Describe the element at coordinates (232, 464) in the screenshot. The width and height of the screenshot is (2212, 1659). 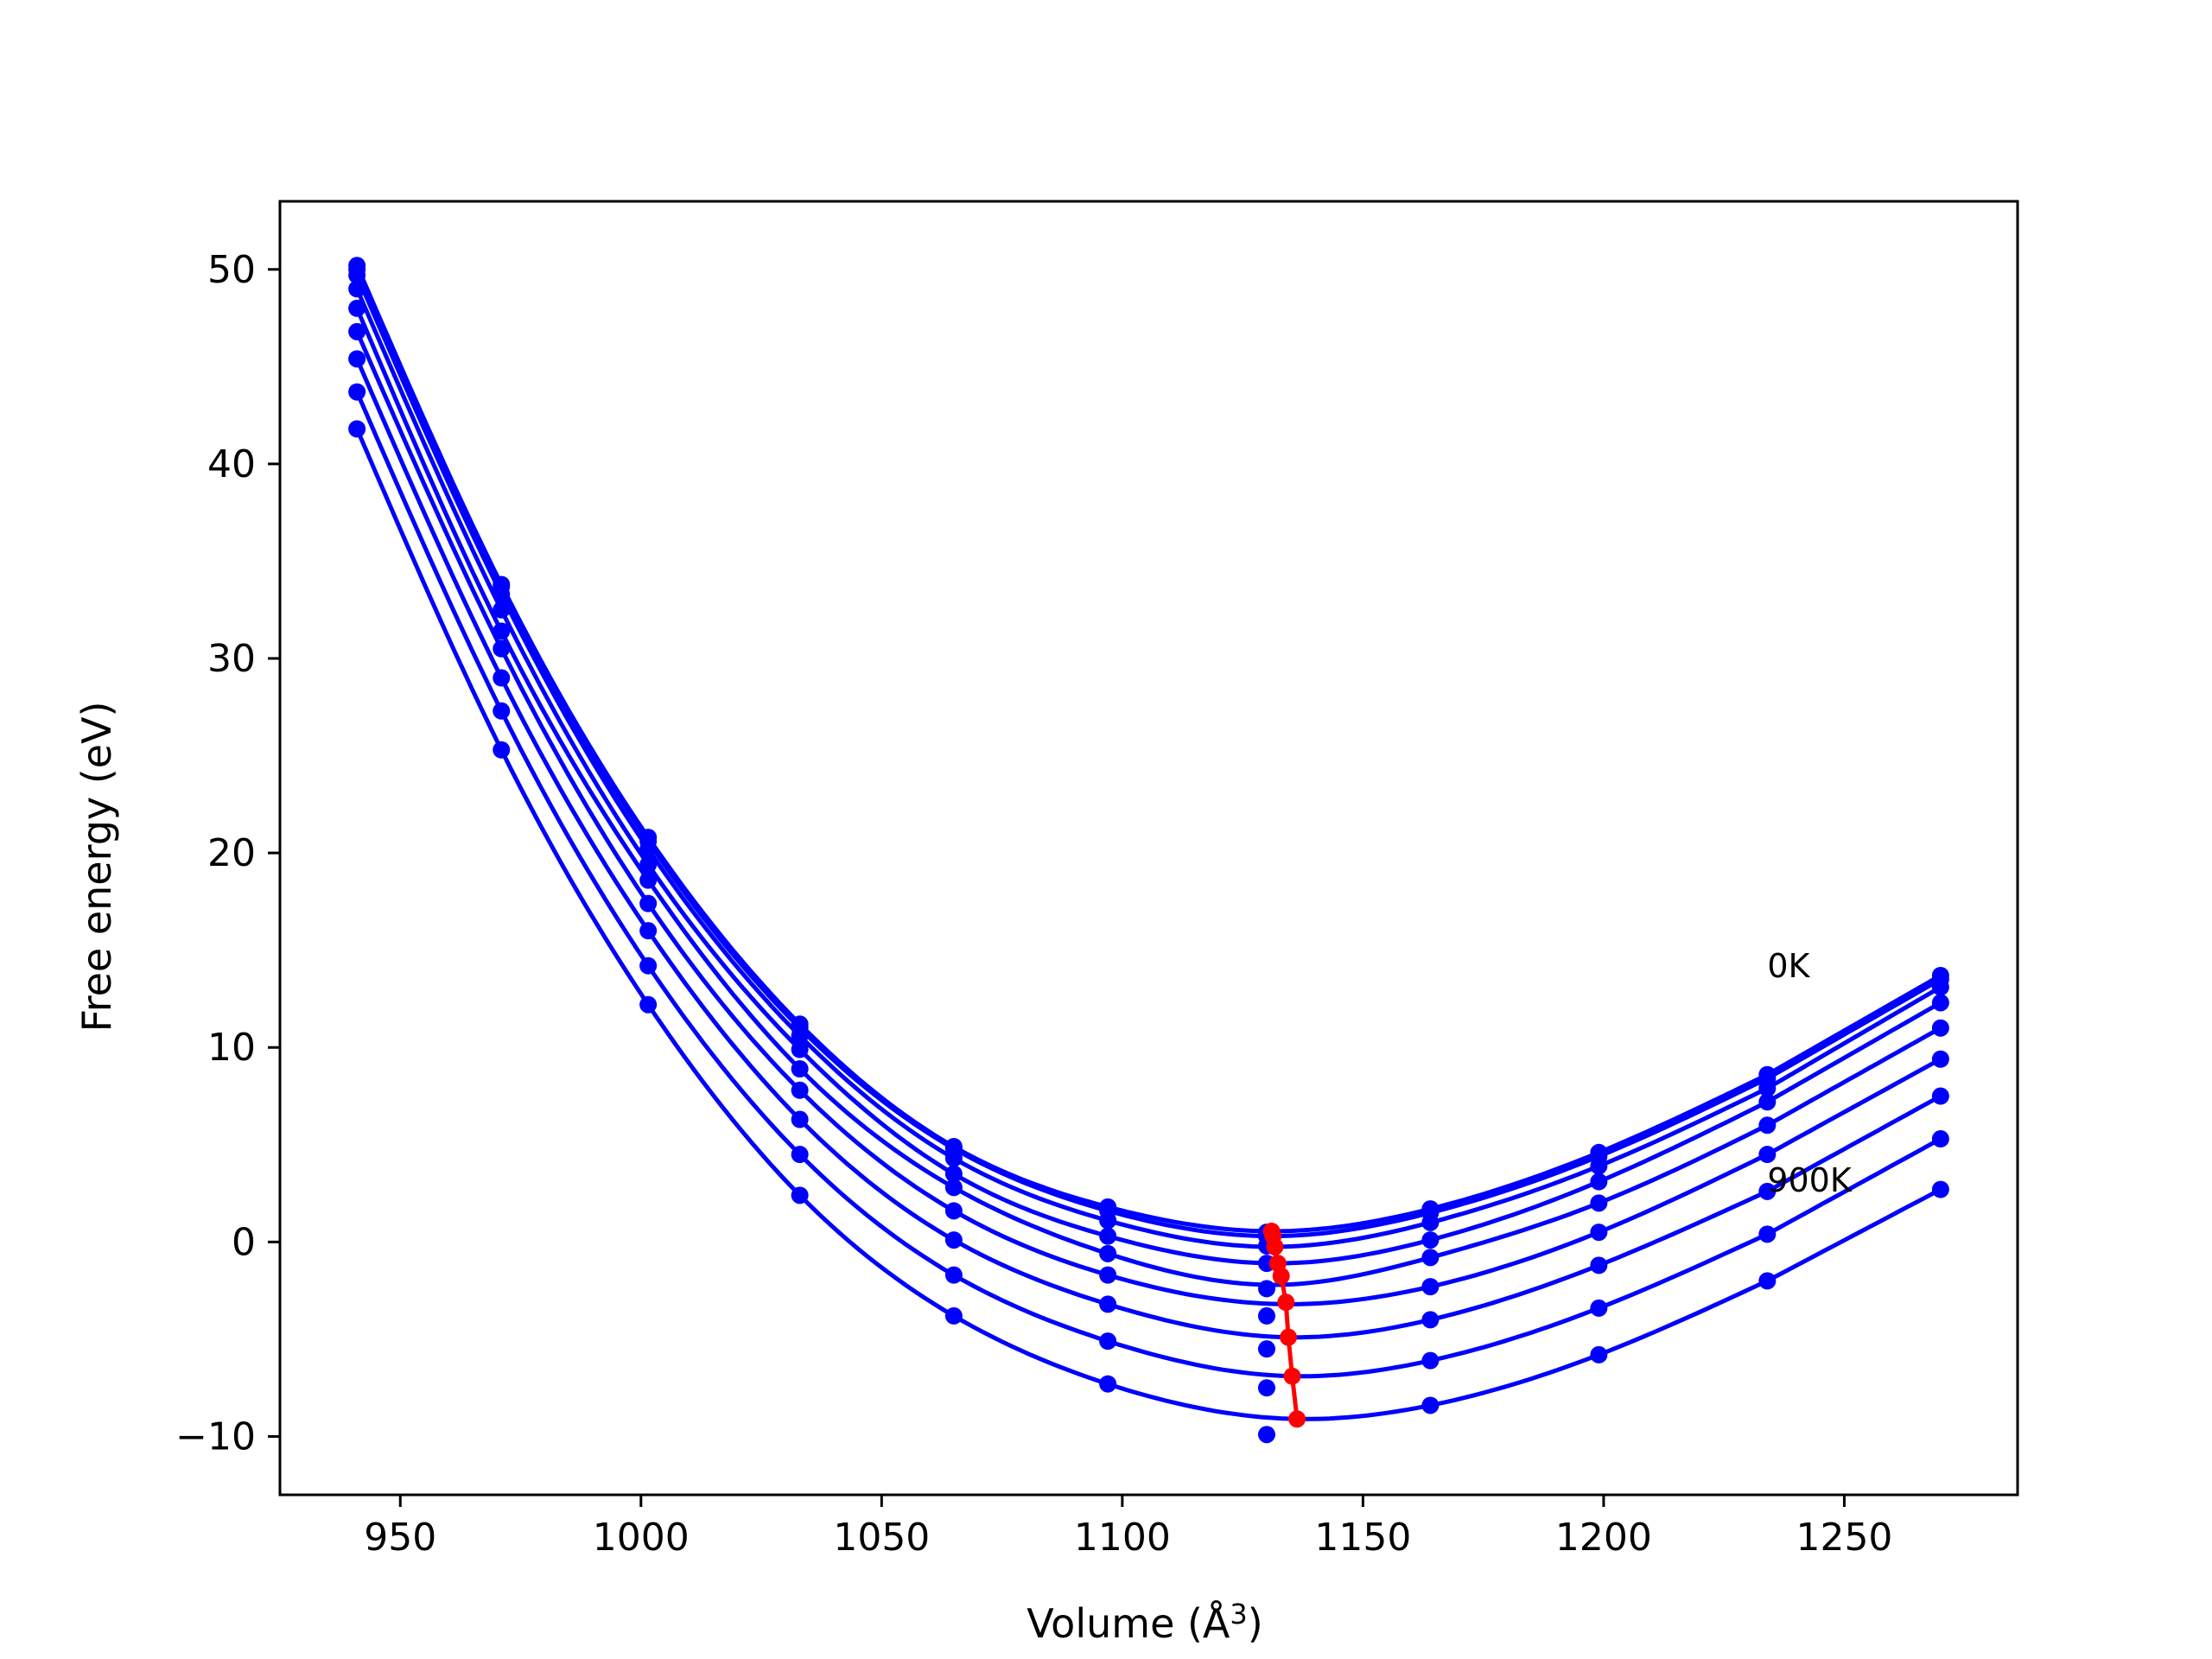
I see `y-tick-label-5: 40` at that location.